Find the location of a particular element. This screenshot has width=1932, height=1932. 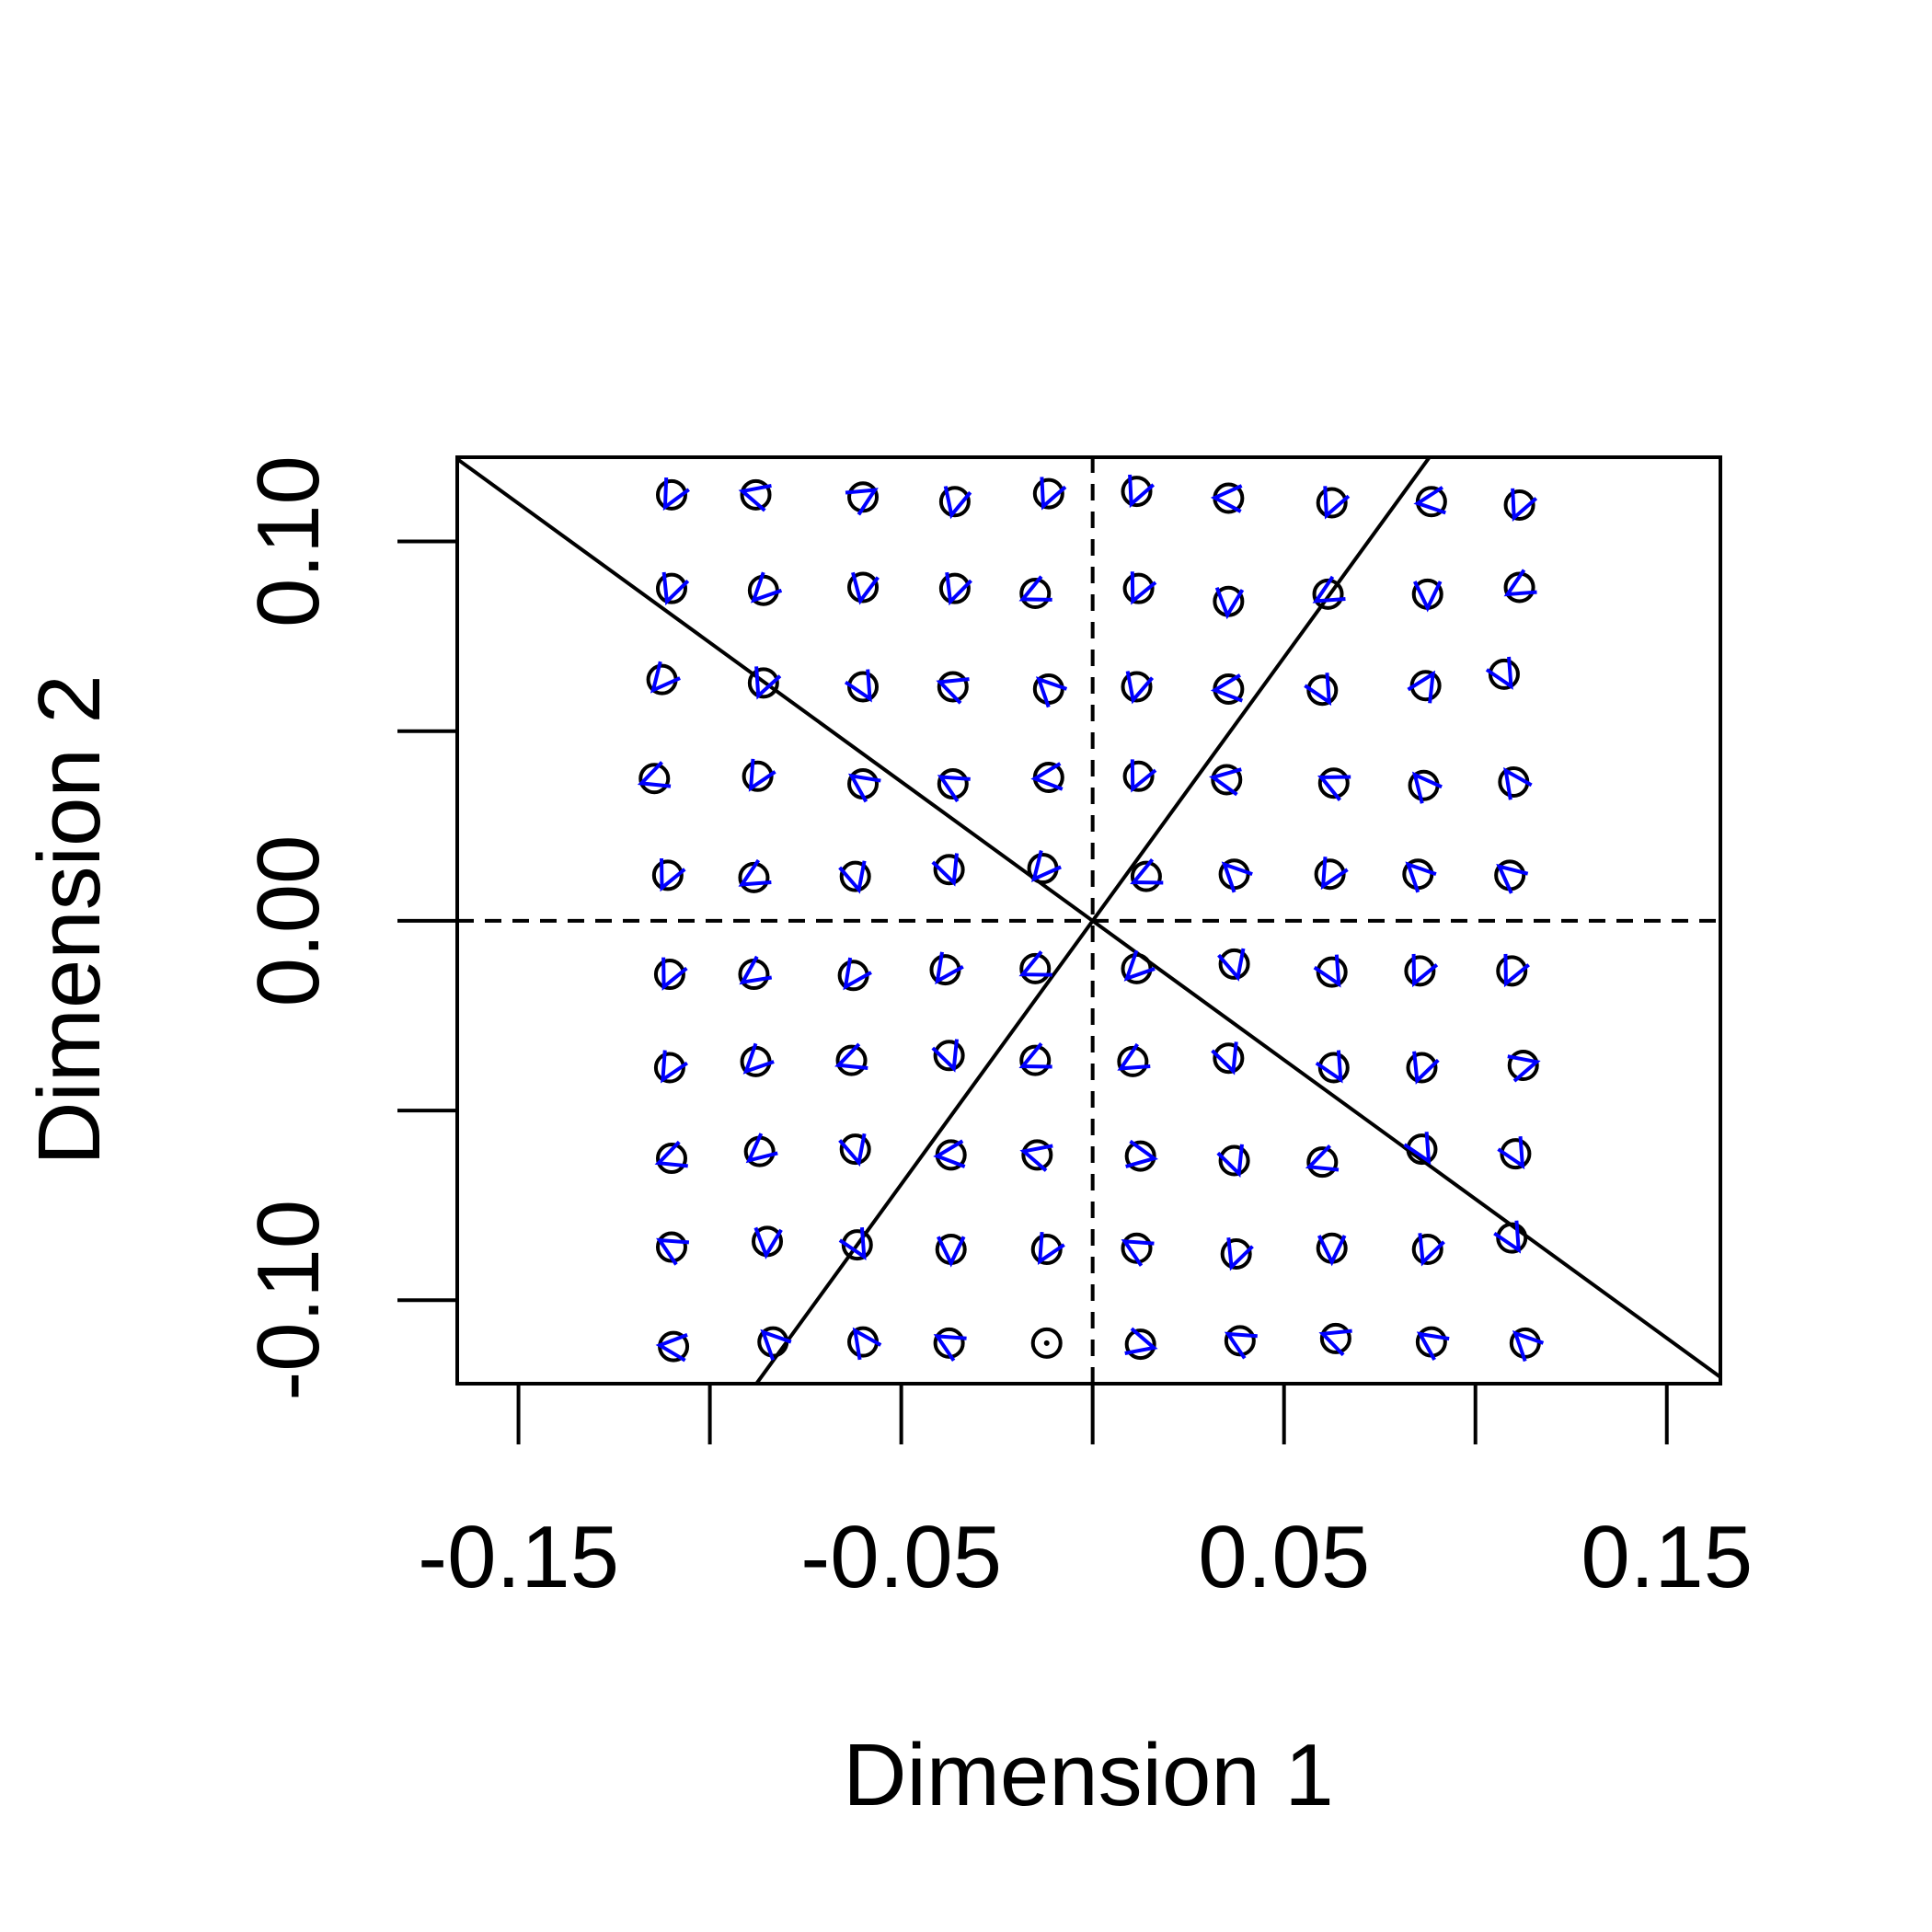

point-dot is located at coordinates (1046, 1343).